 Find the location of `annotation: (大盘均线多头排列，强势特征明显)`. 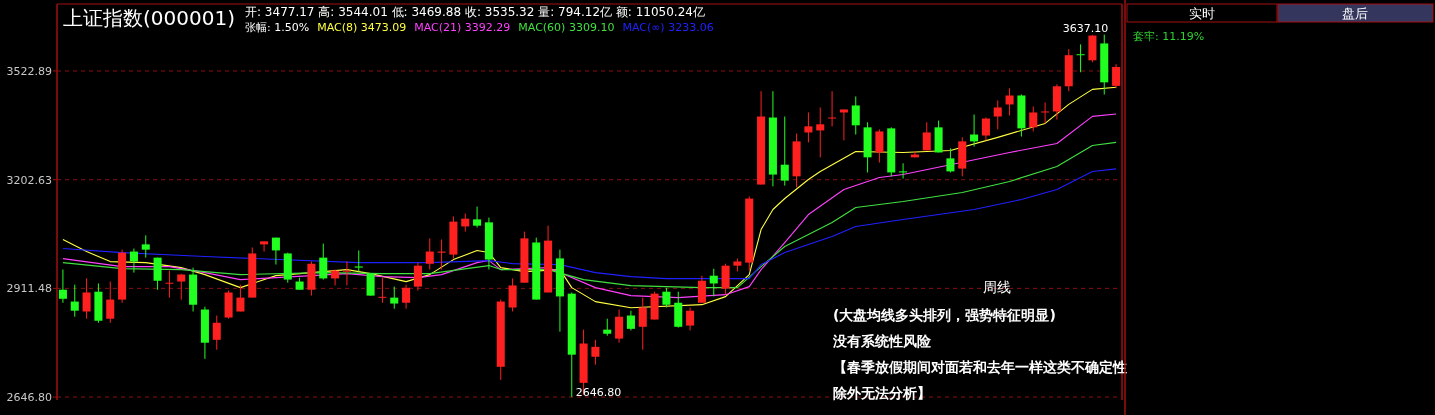

annotation: (大盘均线多头排列，强势特征明显) is located at coordinates (945, 315).